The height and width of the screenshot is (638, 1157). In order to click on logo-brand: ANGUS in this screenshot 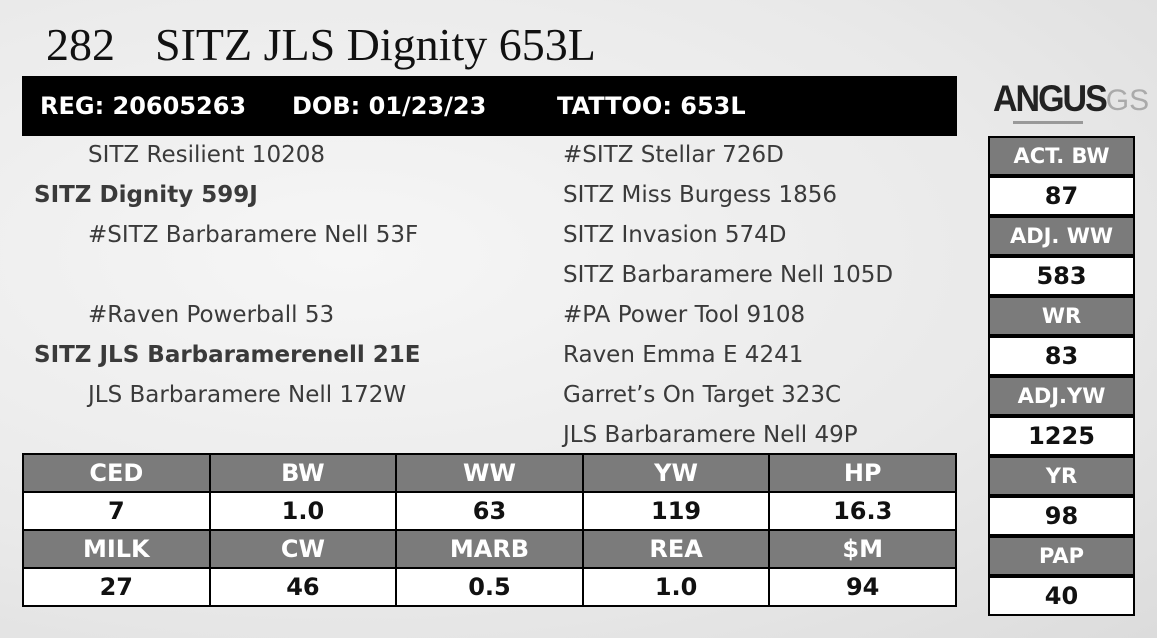, I will do `click(1050, 99)`.